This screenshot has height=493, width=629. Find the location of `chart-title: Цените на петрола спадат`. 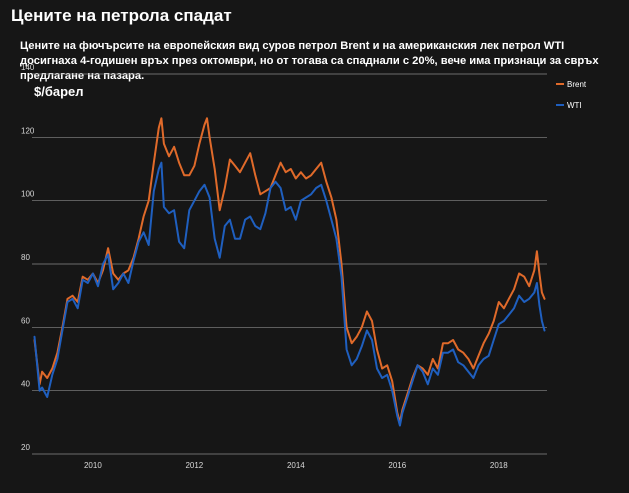

chart-title: Цените на петрола спадат is located at coordinates (121, 15).